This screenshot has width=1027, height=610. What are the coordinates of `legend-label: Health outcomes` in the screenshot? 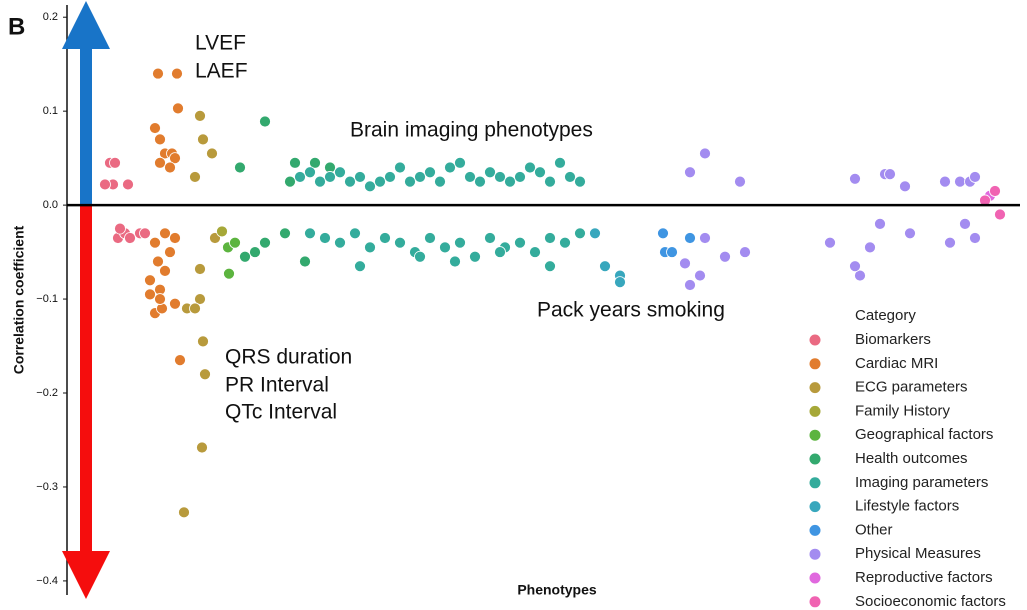 It's located at (911, 458).